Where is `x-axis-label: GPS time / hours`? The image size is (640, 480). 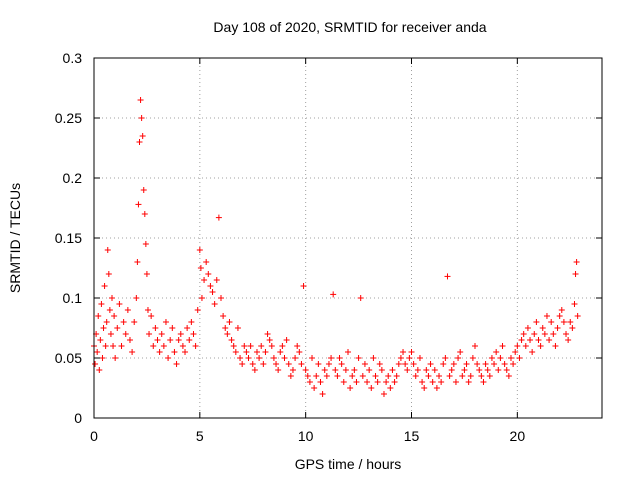 x-axis-label: GPS time / hours is located at coordinates (348, 464).